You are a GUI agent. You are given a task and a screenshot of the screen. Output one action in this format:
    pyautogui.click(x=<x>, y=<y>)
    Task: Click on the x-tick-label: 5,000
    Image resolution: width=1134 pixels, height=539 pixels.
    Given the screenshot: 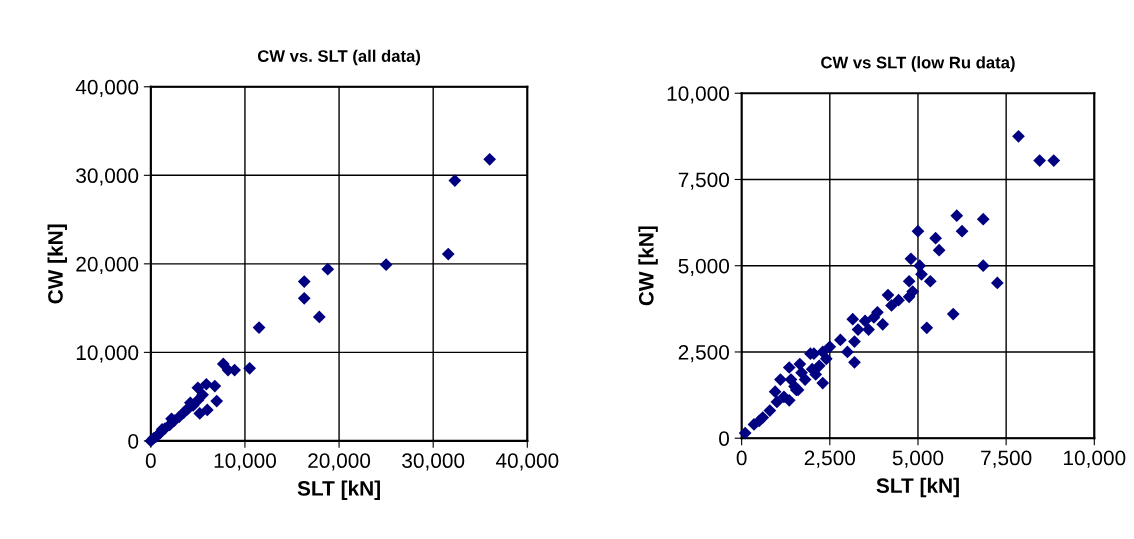 What is the action you would take?
    pyautogui.click(x=918, y=459)
    